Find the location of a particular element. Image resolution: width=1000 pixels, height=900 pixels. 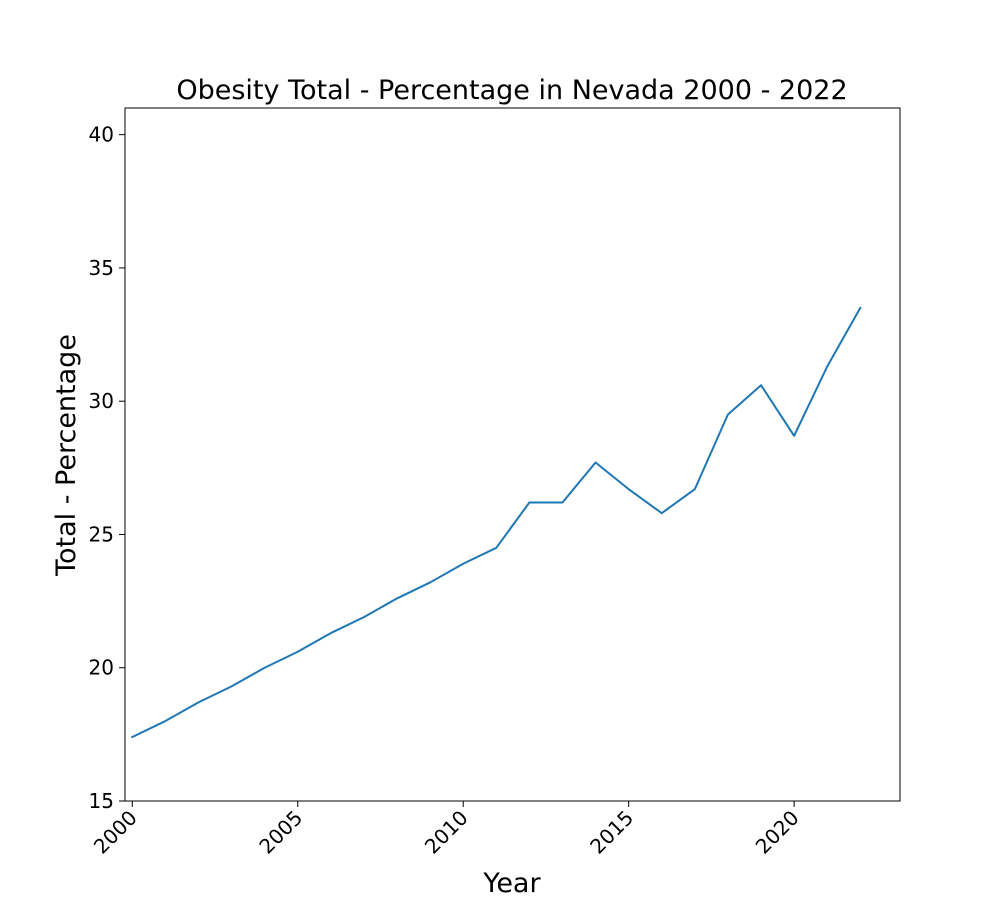

y-tick-label: 30 is located at coordinates (101, 401).